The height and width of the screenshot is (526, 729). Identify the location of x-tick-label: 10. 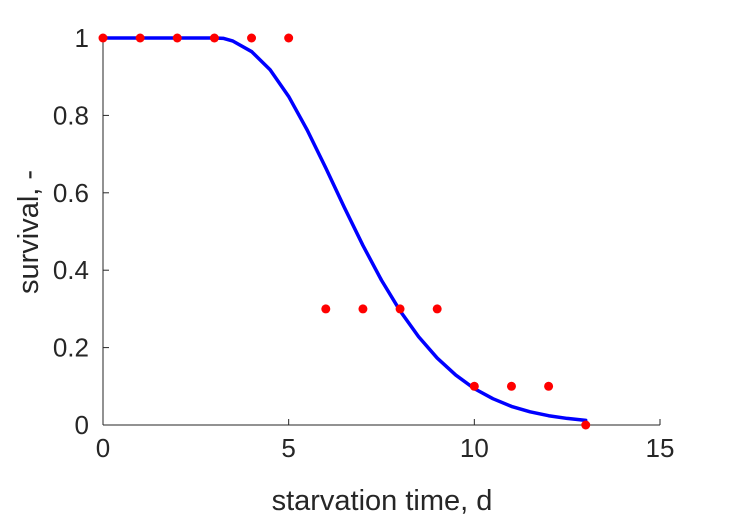
(474, 448).